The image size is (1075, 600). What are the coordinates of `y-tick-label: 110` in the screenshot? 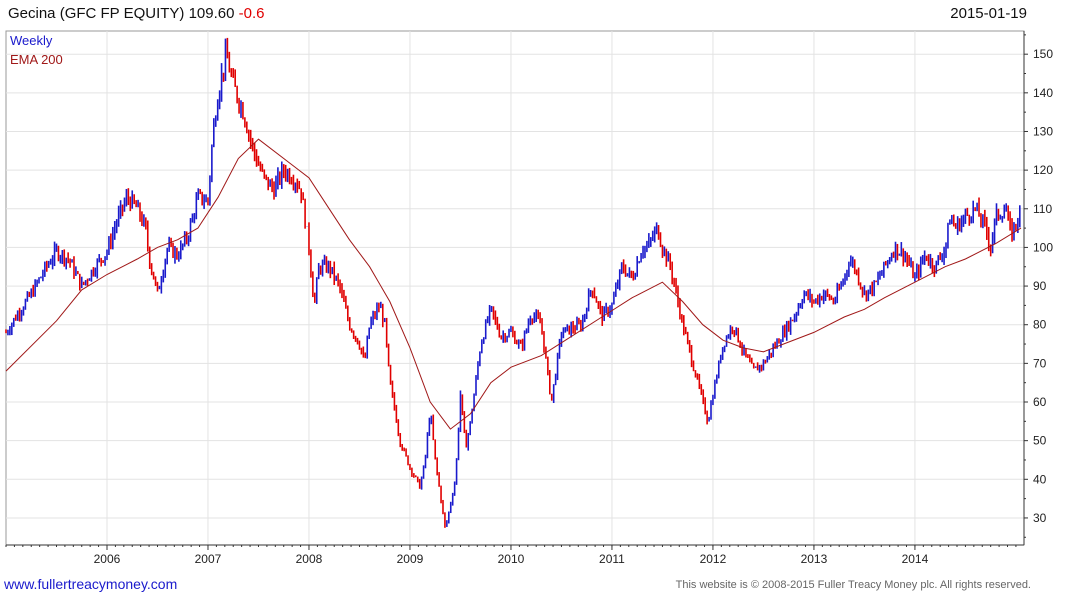 It's located at (1042, 209).